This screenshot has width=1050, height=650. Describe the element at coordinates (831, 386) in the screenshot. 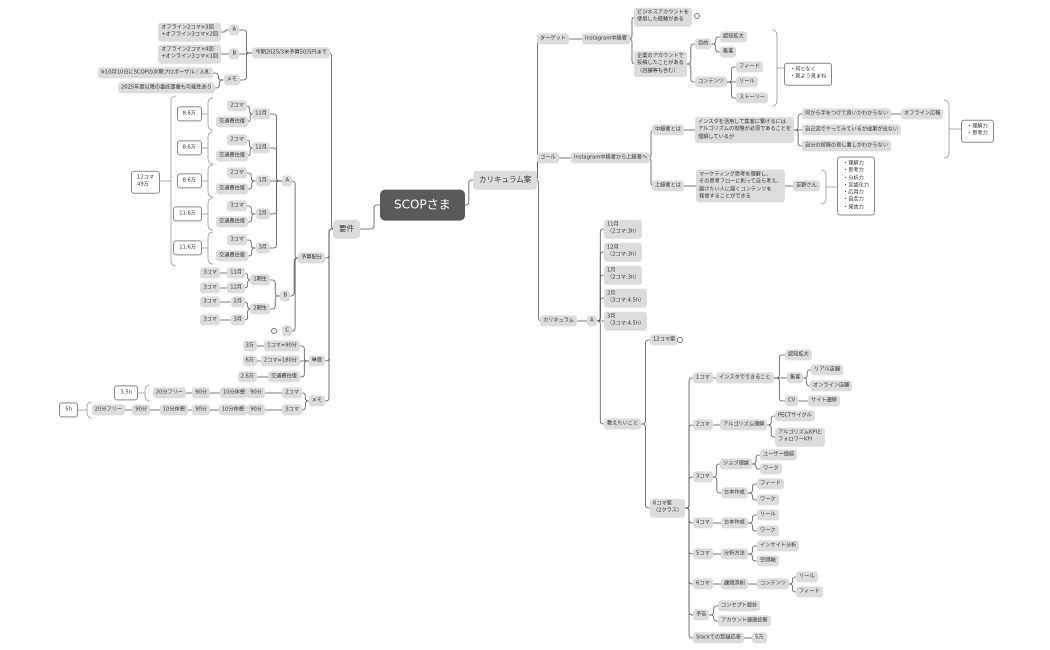

I see `node-item: オンライン店舗` at that location.